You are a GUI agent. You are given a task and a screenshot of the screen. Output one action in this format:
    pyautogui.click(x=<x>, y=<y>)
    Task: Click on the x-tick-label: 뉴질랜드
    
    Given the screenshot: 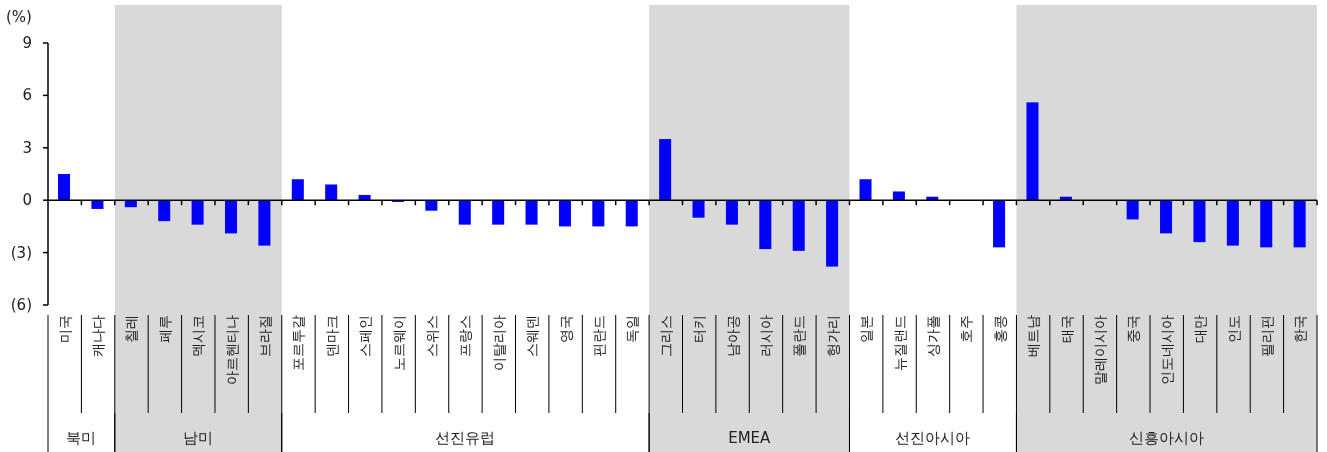 What is the action you would take?
    pyautogui.click(x=899, y=343)
    